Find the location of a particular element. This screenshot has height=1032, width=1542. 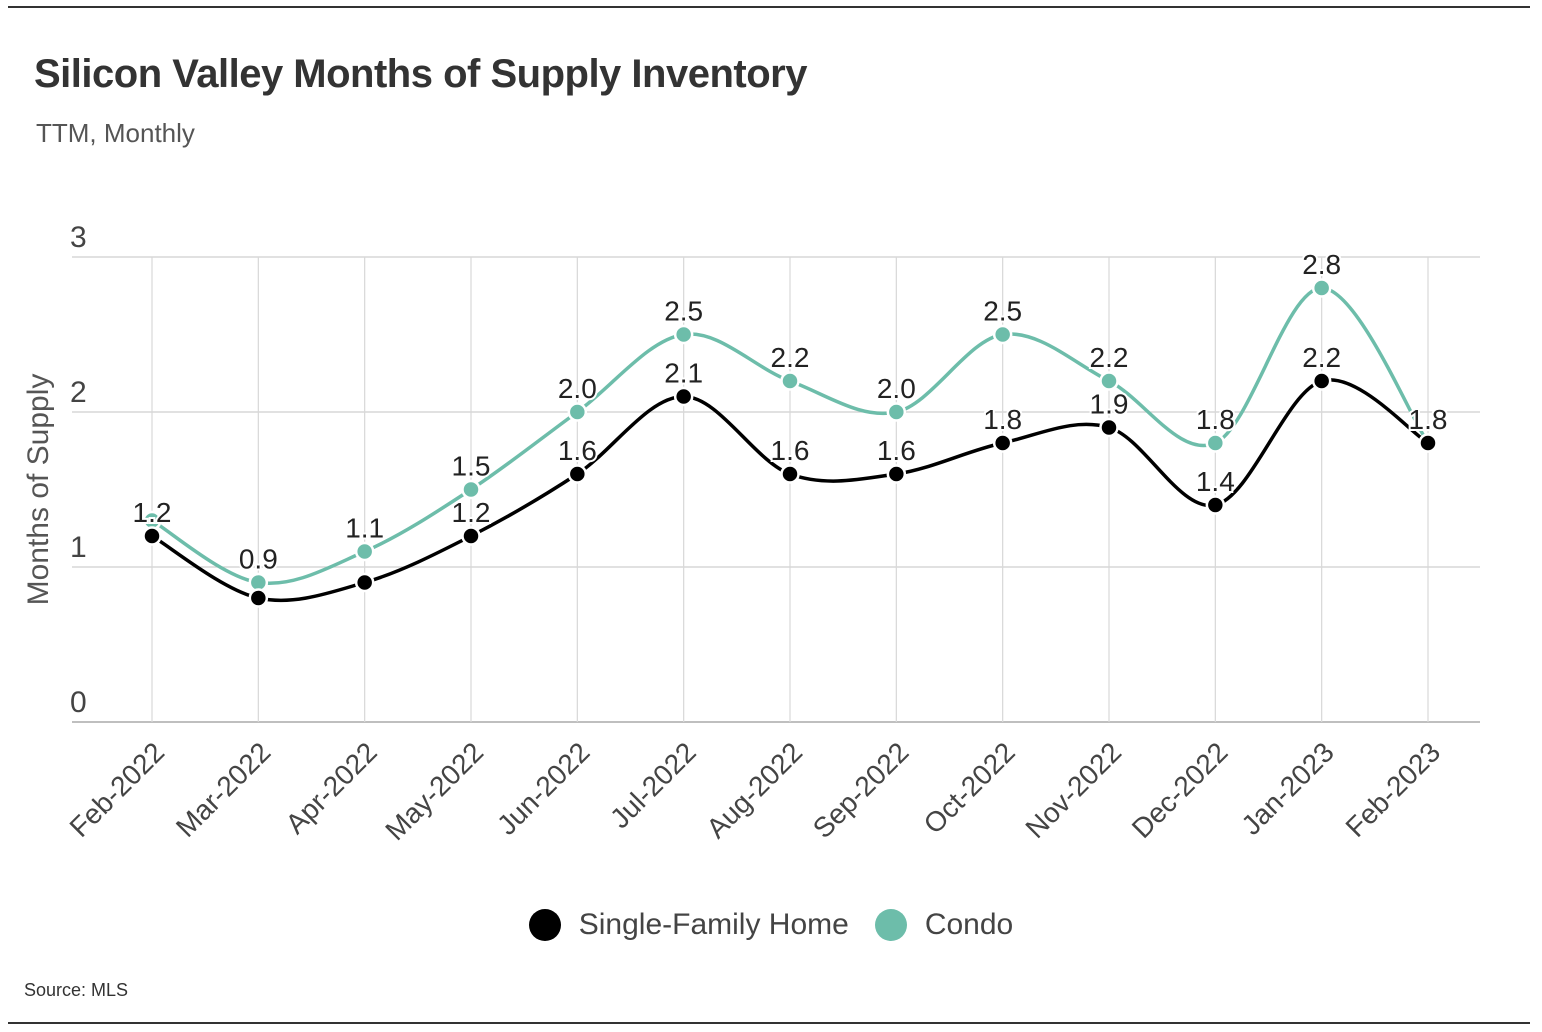

data-label-condo: 1.5 is located at coordinates (471, 466).